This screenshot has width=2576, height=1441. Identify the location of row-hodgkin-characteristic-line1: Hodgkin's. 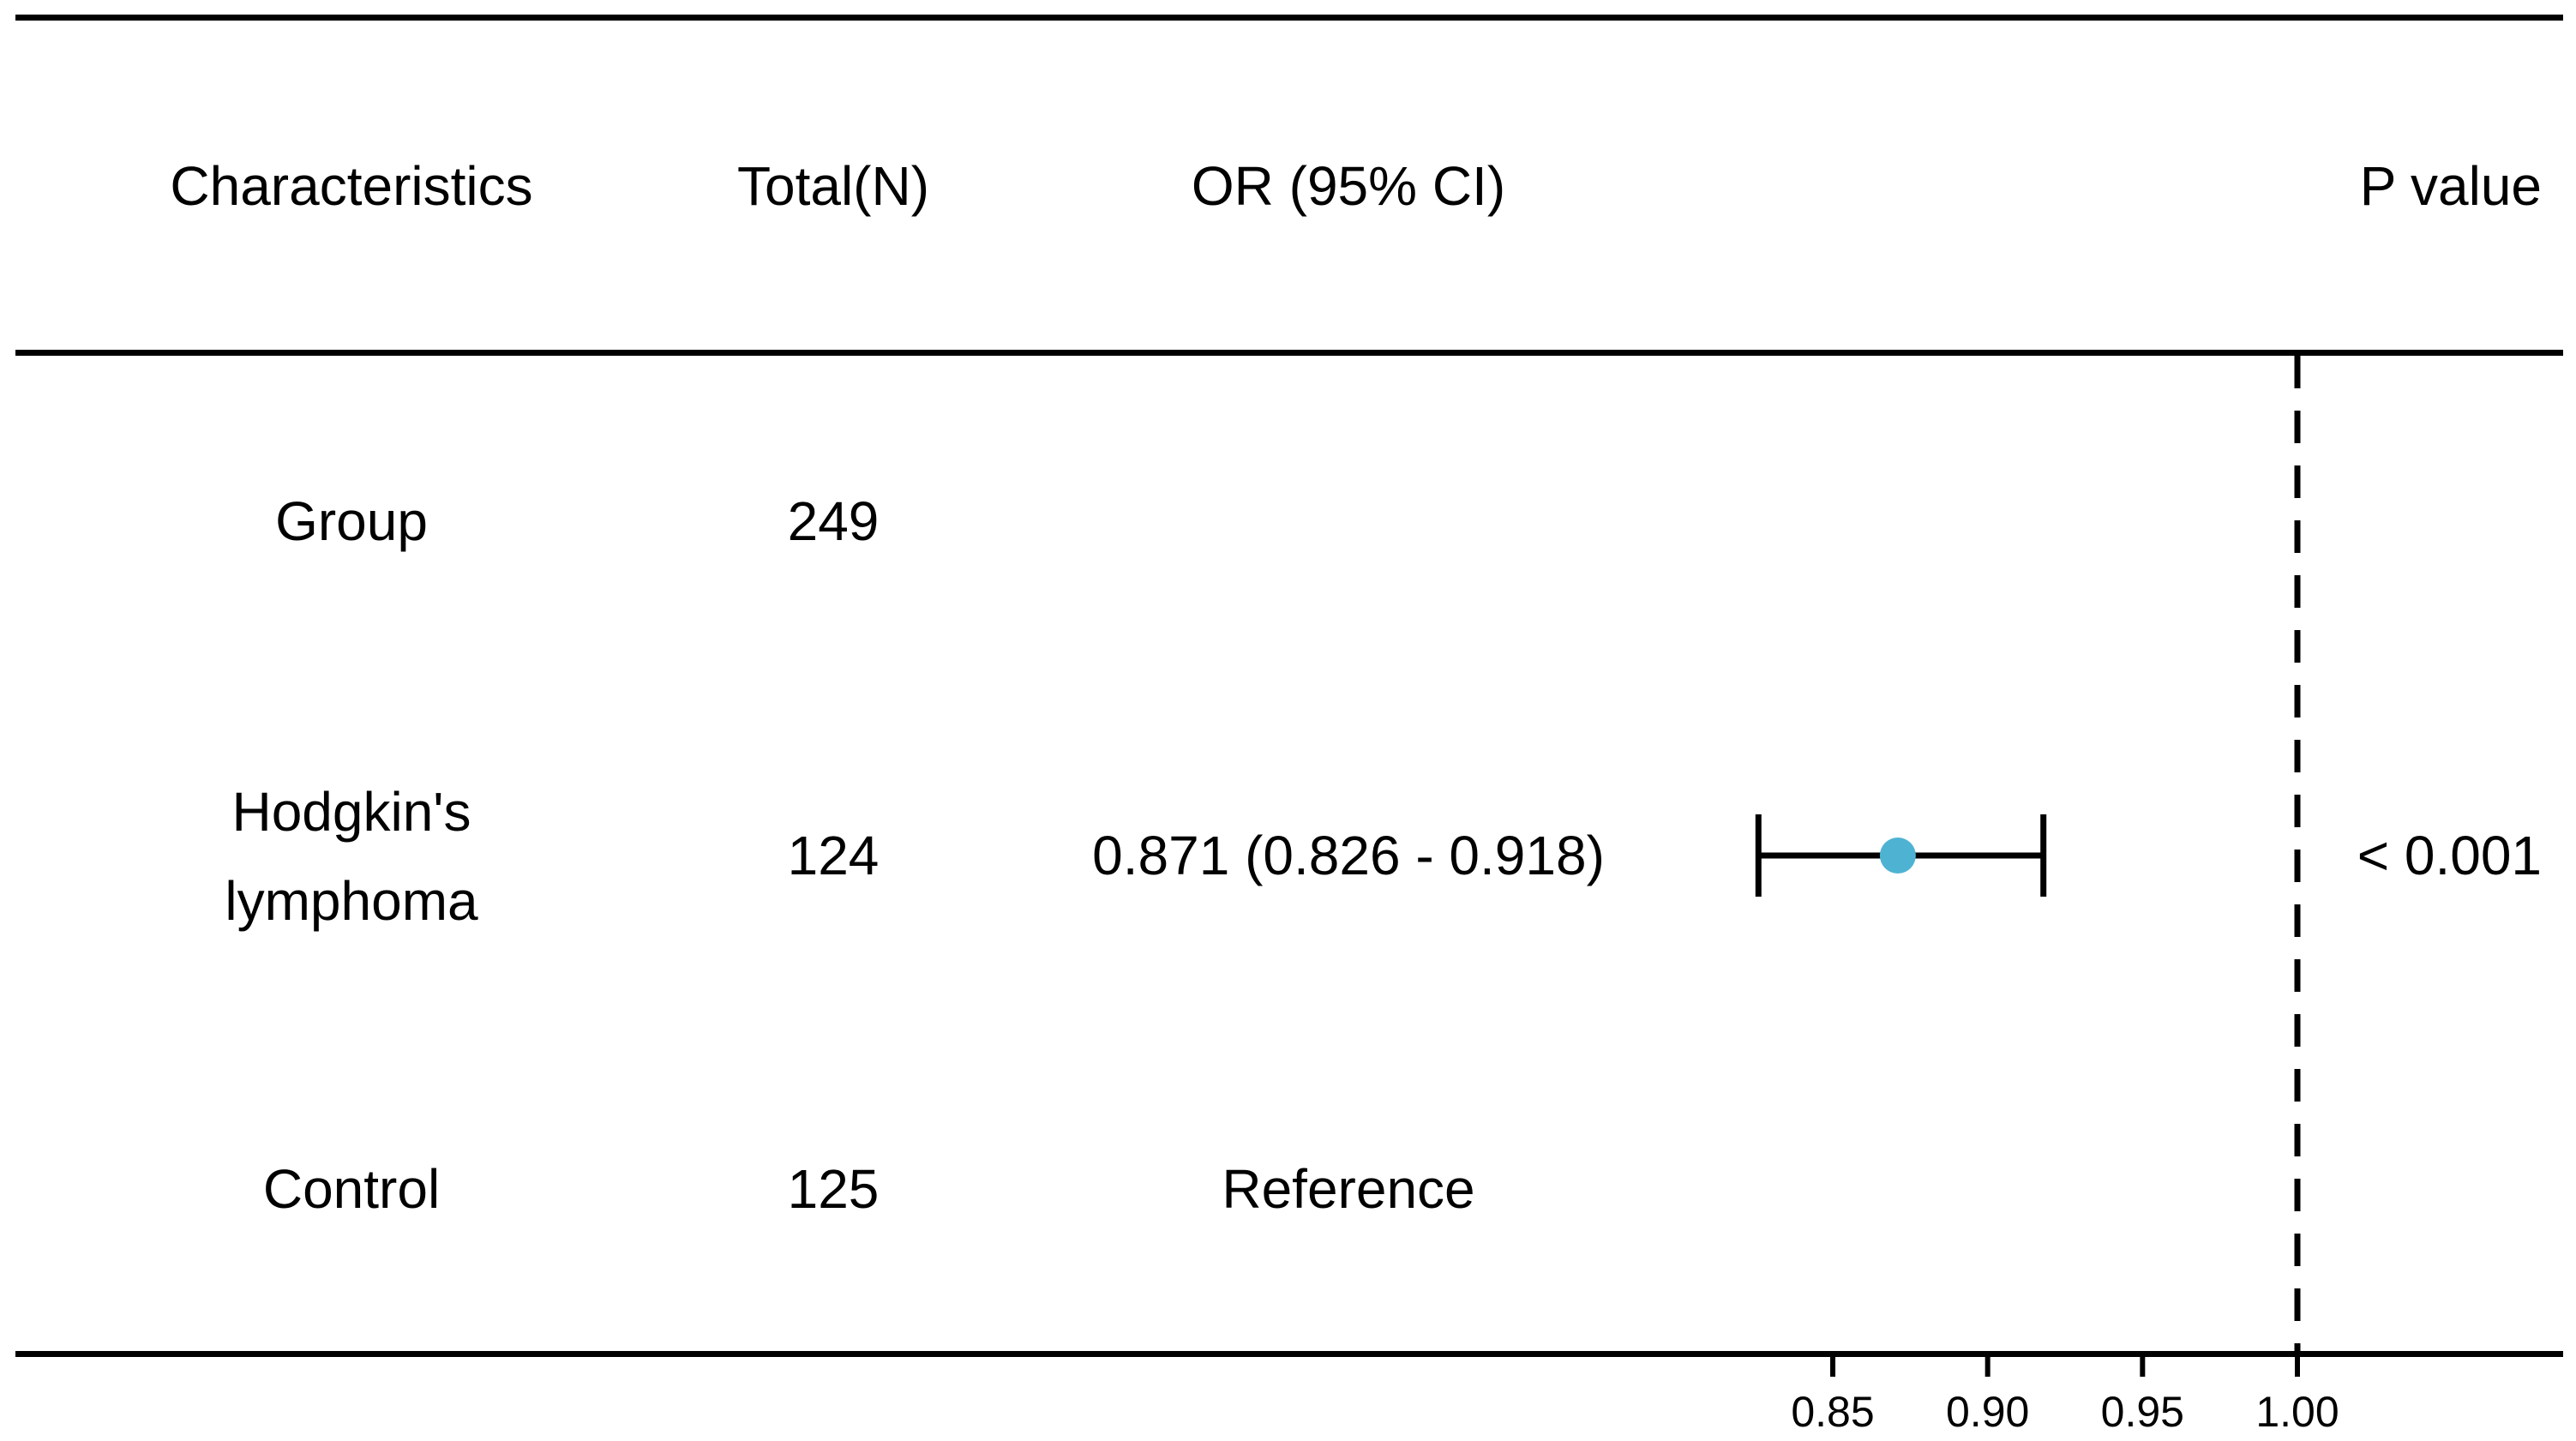
(351, 812).